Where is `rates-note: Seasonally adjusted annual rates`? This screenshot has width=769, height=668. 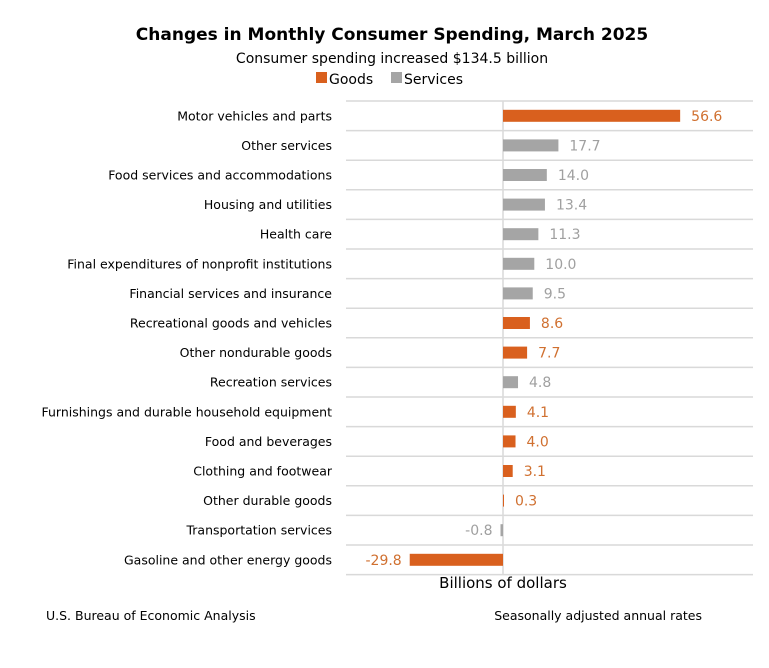 rates-note: Seasonally adjusted annual rates is located at coordinates (598, 615).